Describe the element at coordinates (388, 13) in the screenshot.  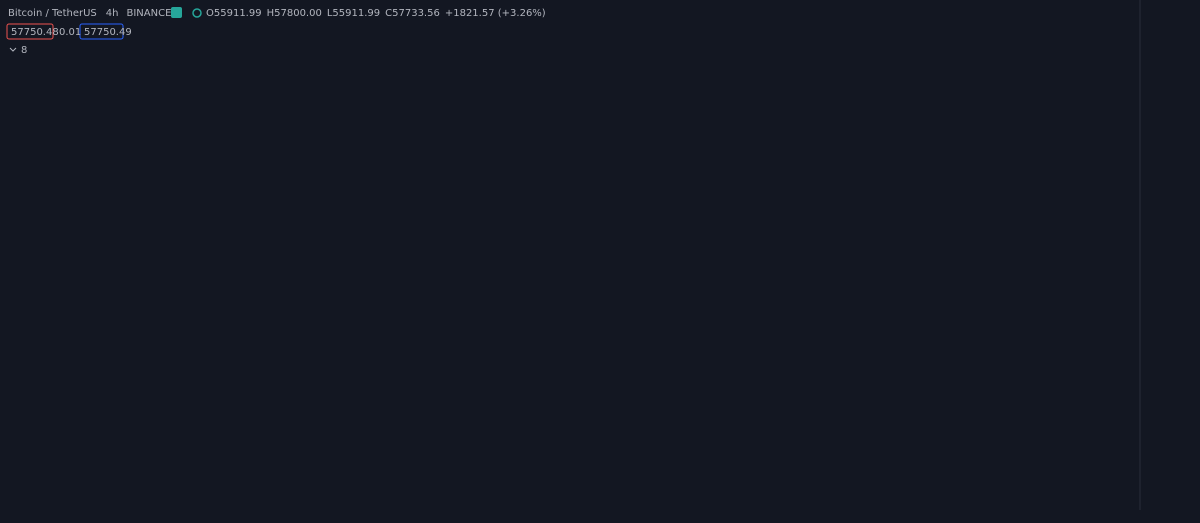
I see `ohlc-key: C` at that location.